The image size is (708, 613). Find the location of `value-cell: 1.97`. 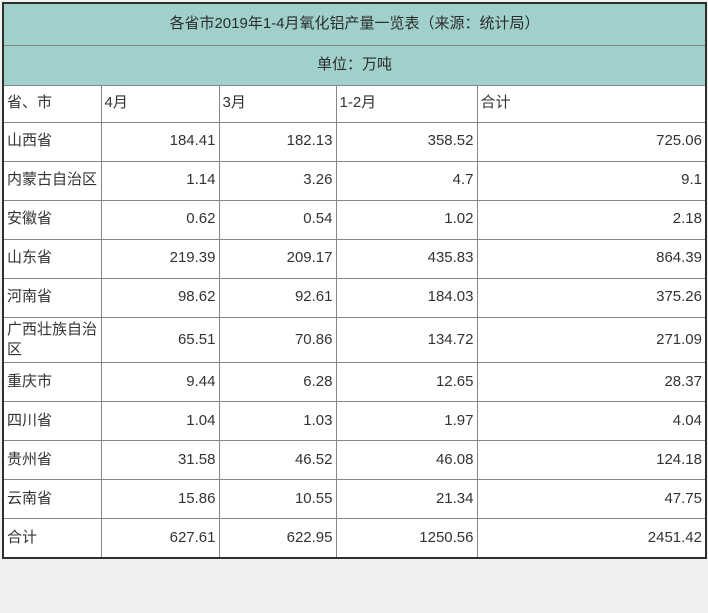

value-cell: 1.97 is located at coordinates (406, 421).